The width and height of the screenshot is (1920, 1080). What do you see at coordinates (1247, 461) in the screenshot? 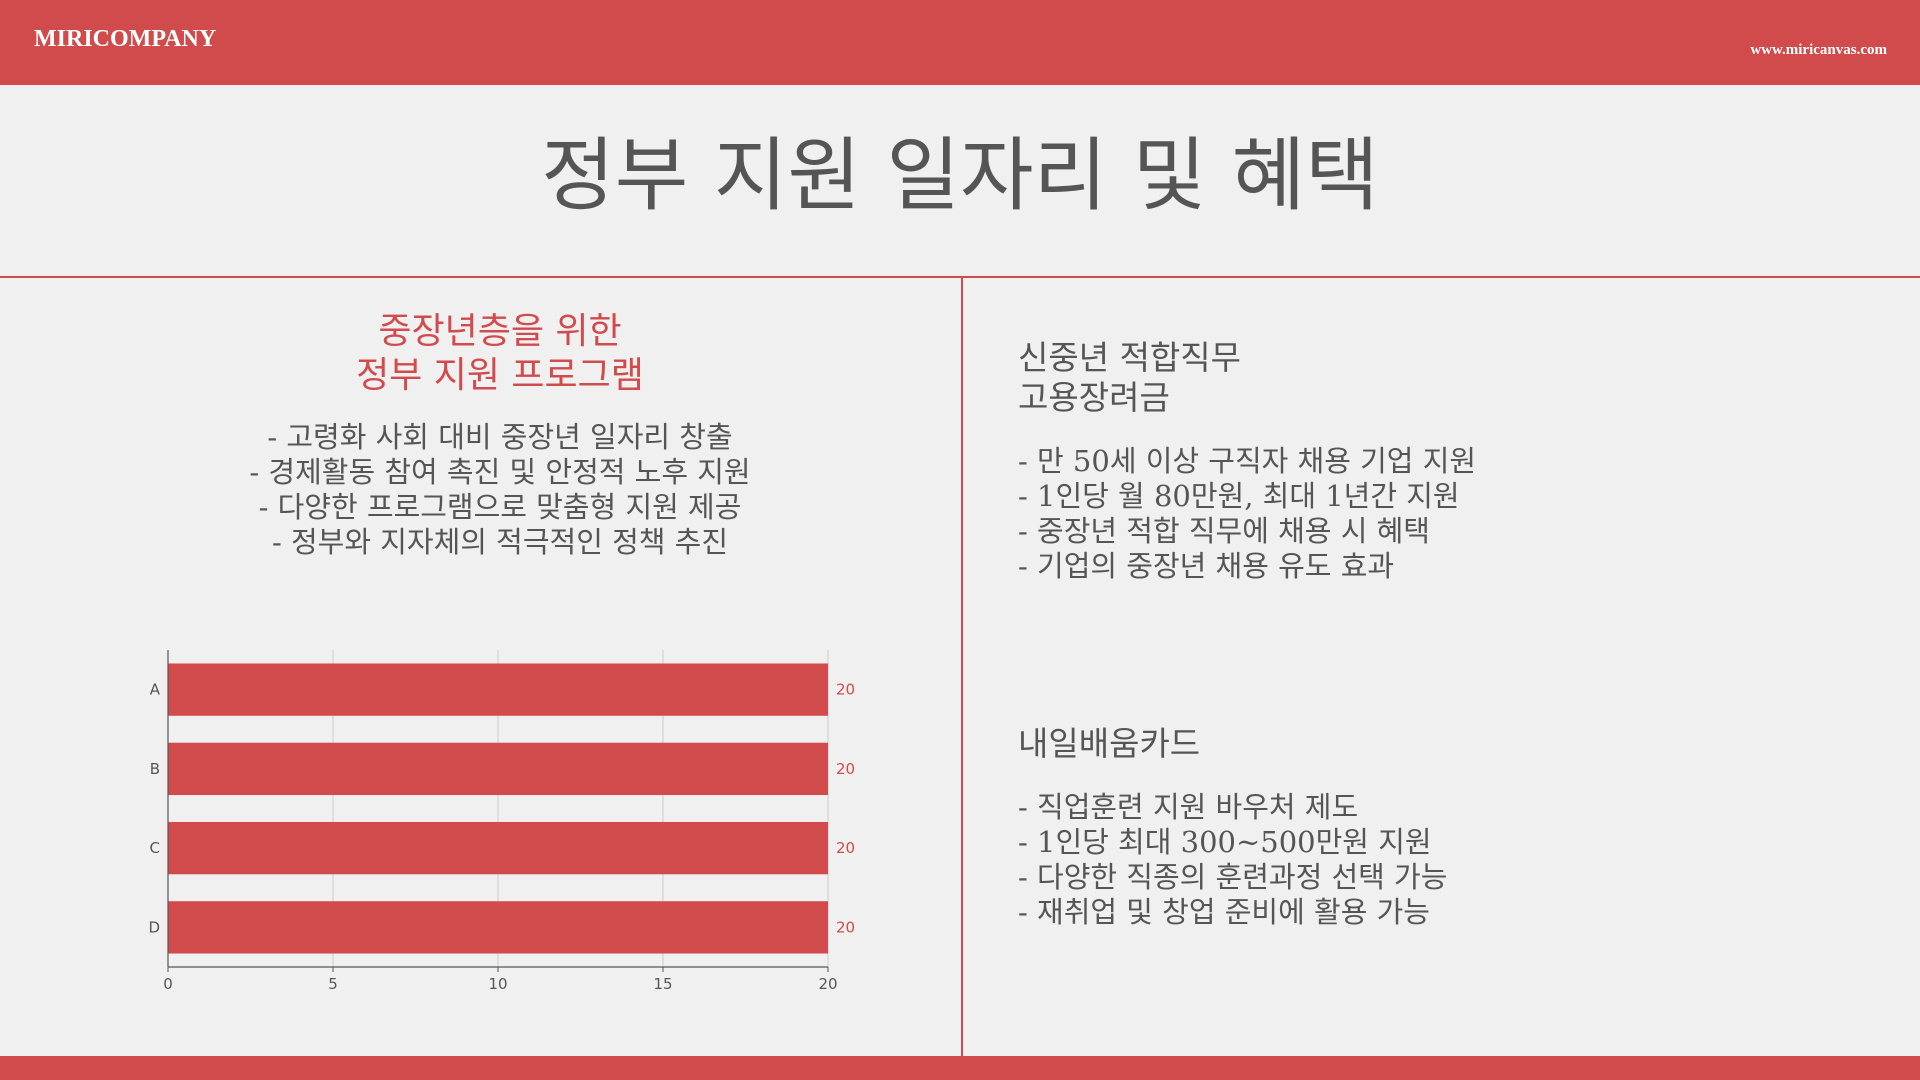
I see `list-item: - 만 50세 이상 구직자 채용 기업 지원` at bounding box center [1247, 461].